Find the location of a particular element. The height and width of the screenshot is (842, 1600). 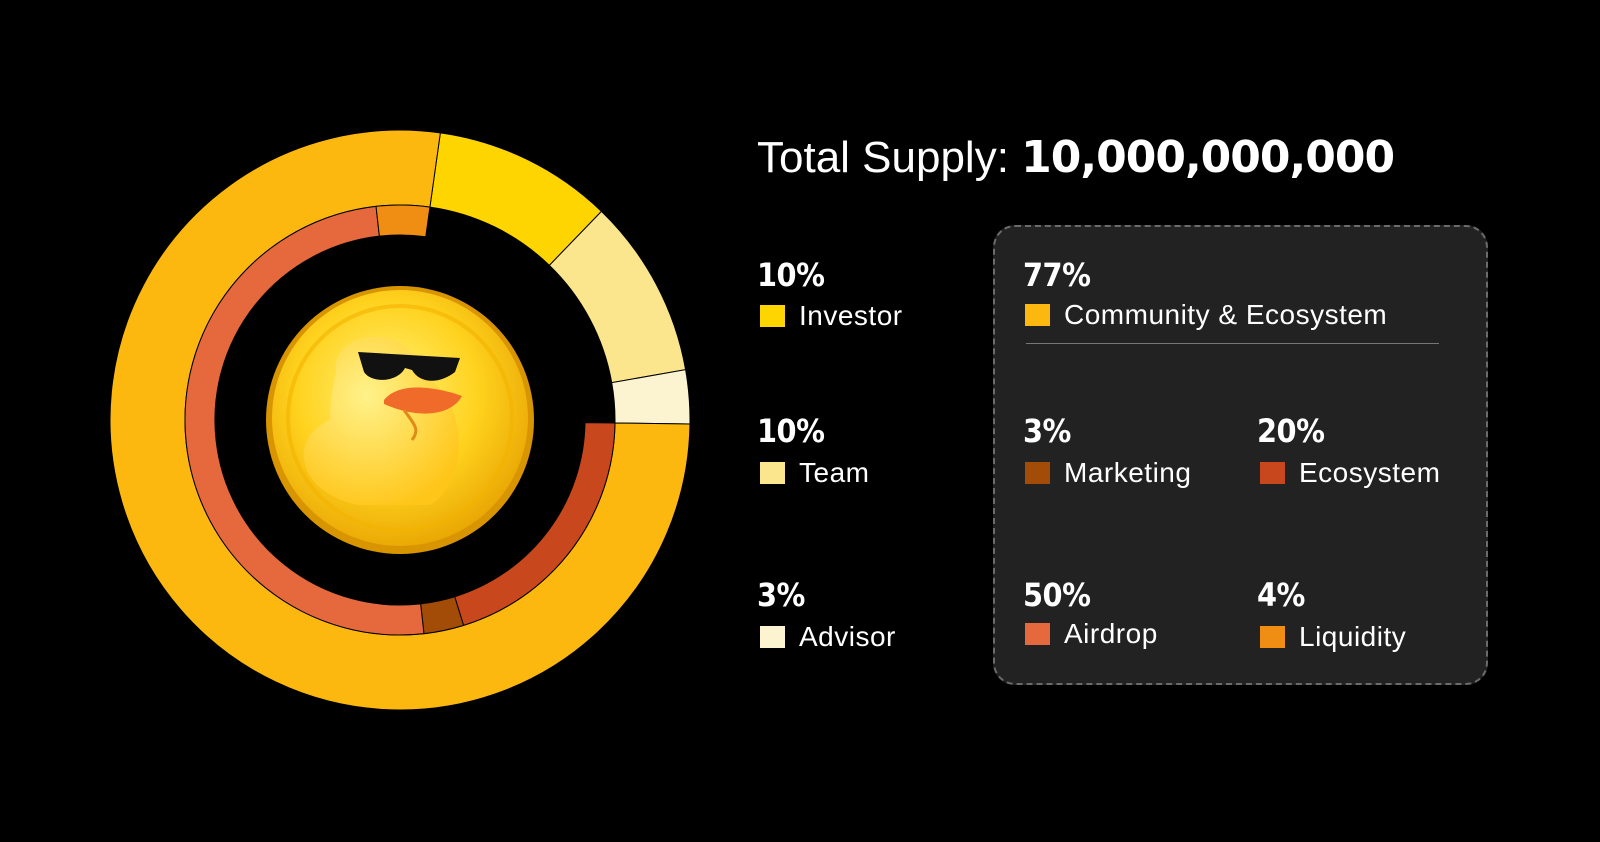

duck-coin-icon is located at coordinates (400, 420).